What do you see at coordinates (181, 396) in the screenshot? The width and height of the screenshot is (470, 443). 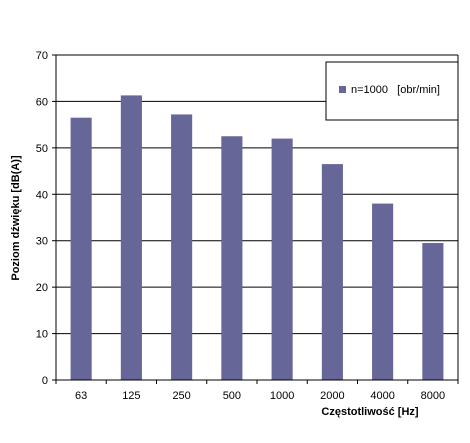 I see `x-tick-label: 250` at bounding box center [181, 396].